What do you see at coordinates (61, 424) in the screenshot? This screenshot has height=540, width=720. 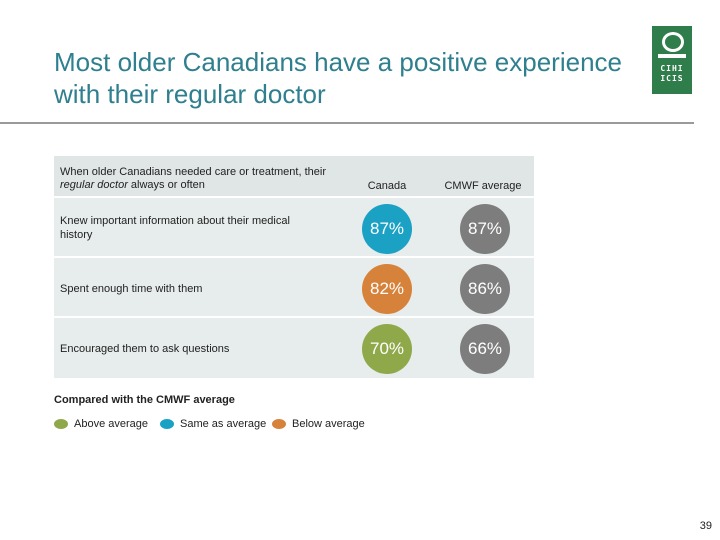 I see `legend-swatch-above` at bounding box center [61, 424].